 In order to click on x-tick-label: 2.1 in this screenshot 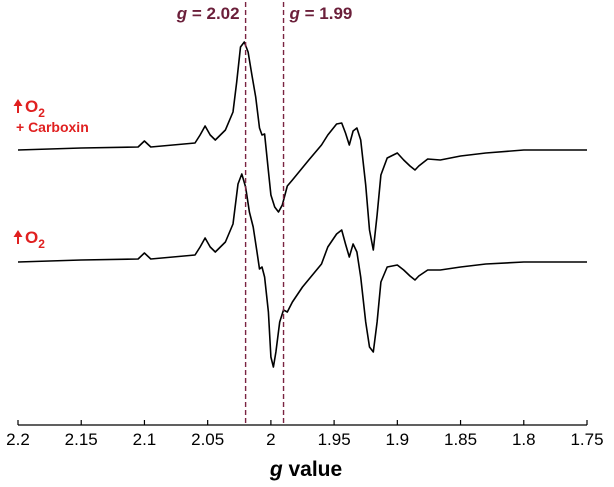, I will do `click(145, 439)`.